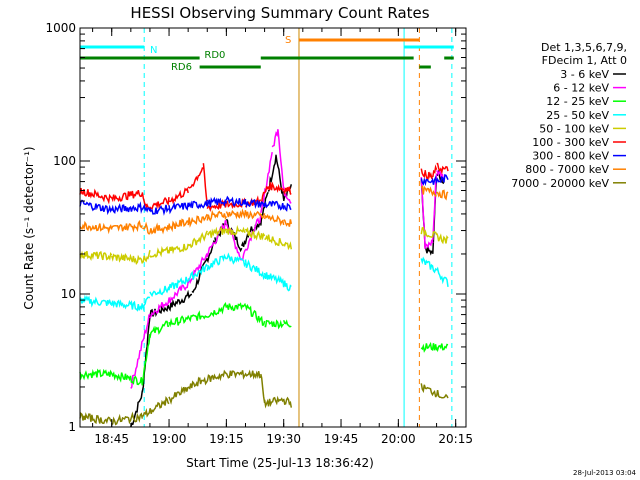 The width and height of the screenshot is (640, 480). What do you see at coordinates (574, 128) in the screenshot?
I see `legend-label-4: 50 - 100 keV` at bounding box center [574, 128].